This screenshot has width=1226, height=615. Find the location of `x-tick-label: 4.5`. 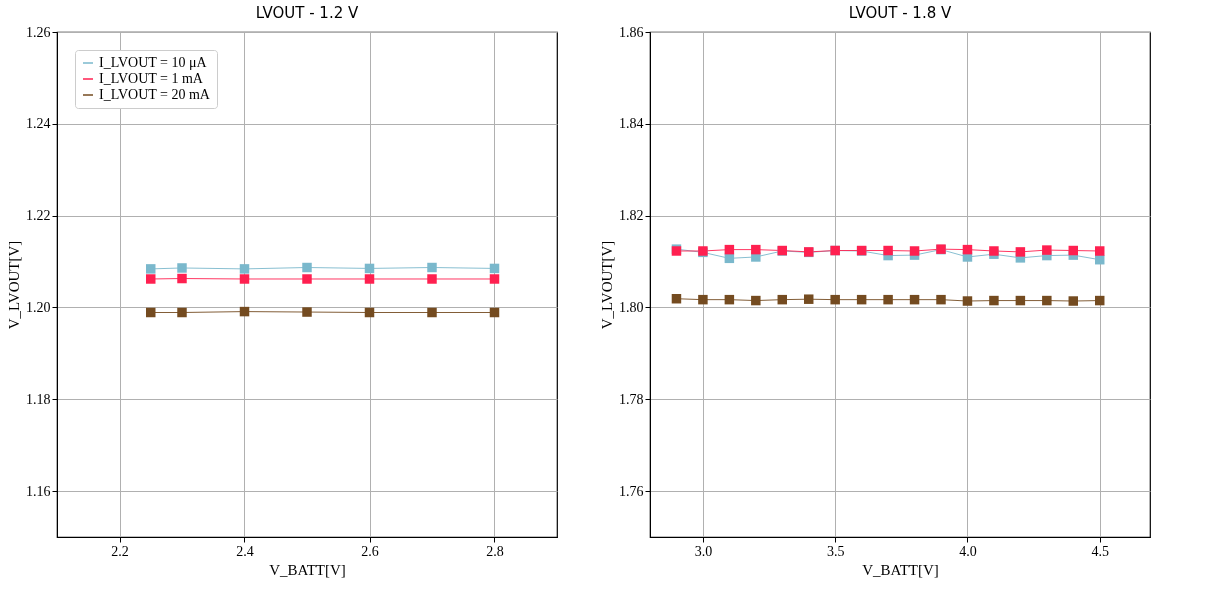

x-tick-label: 4.5 is located at coordinates (1100, 551).